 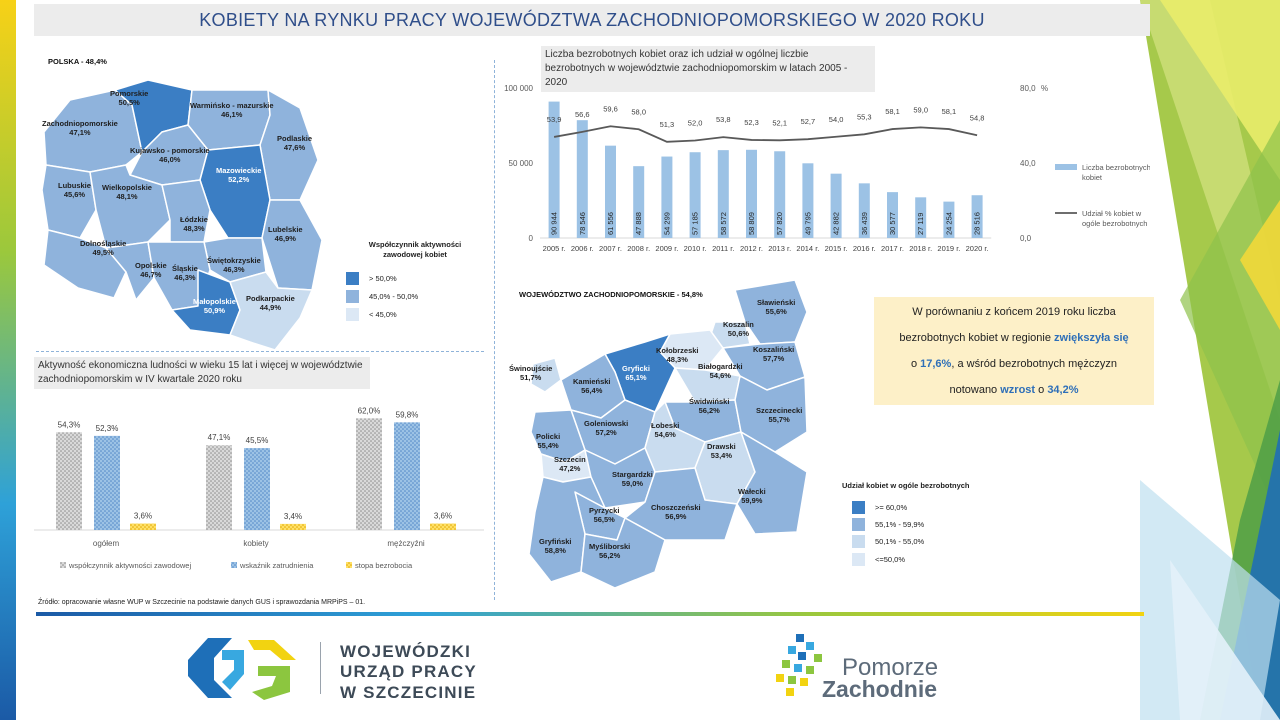 What do you see at coordinates (666, 223) in the screenshot?
I see `unemp-bar-label: 54 299` at bounding box center [666, 223].